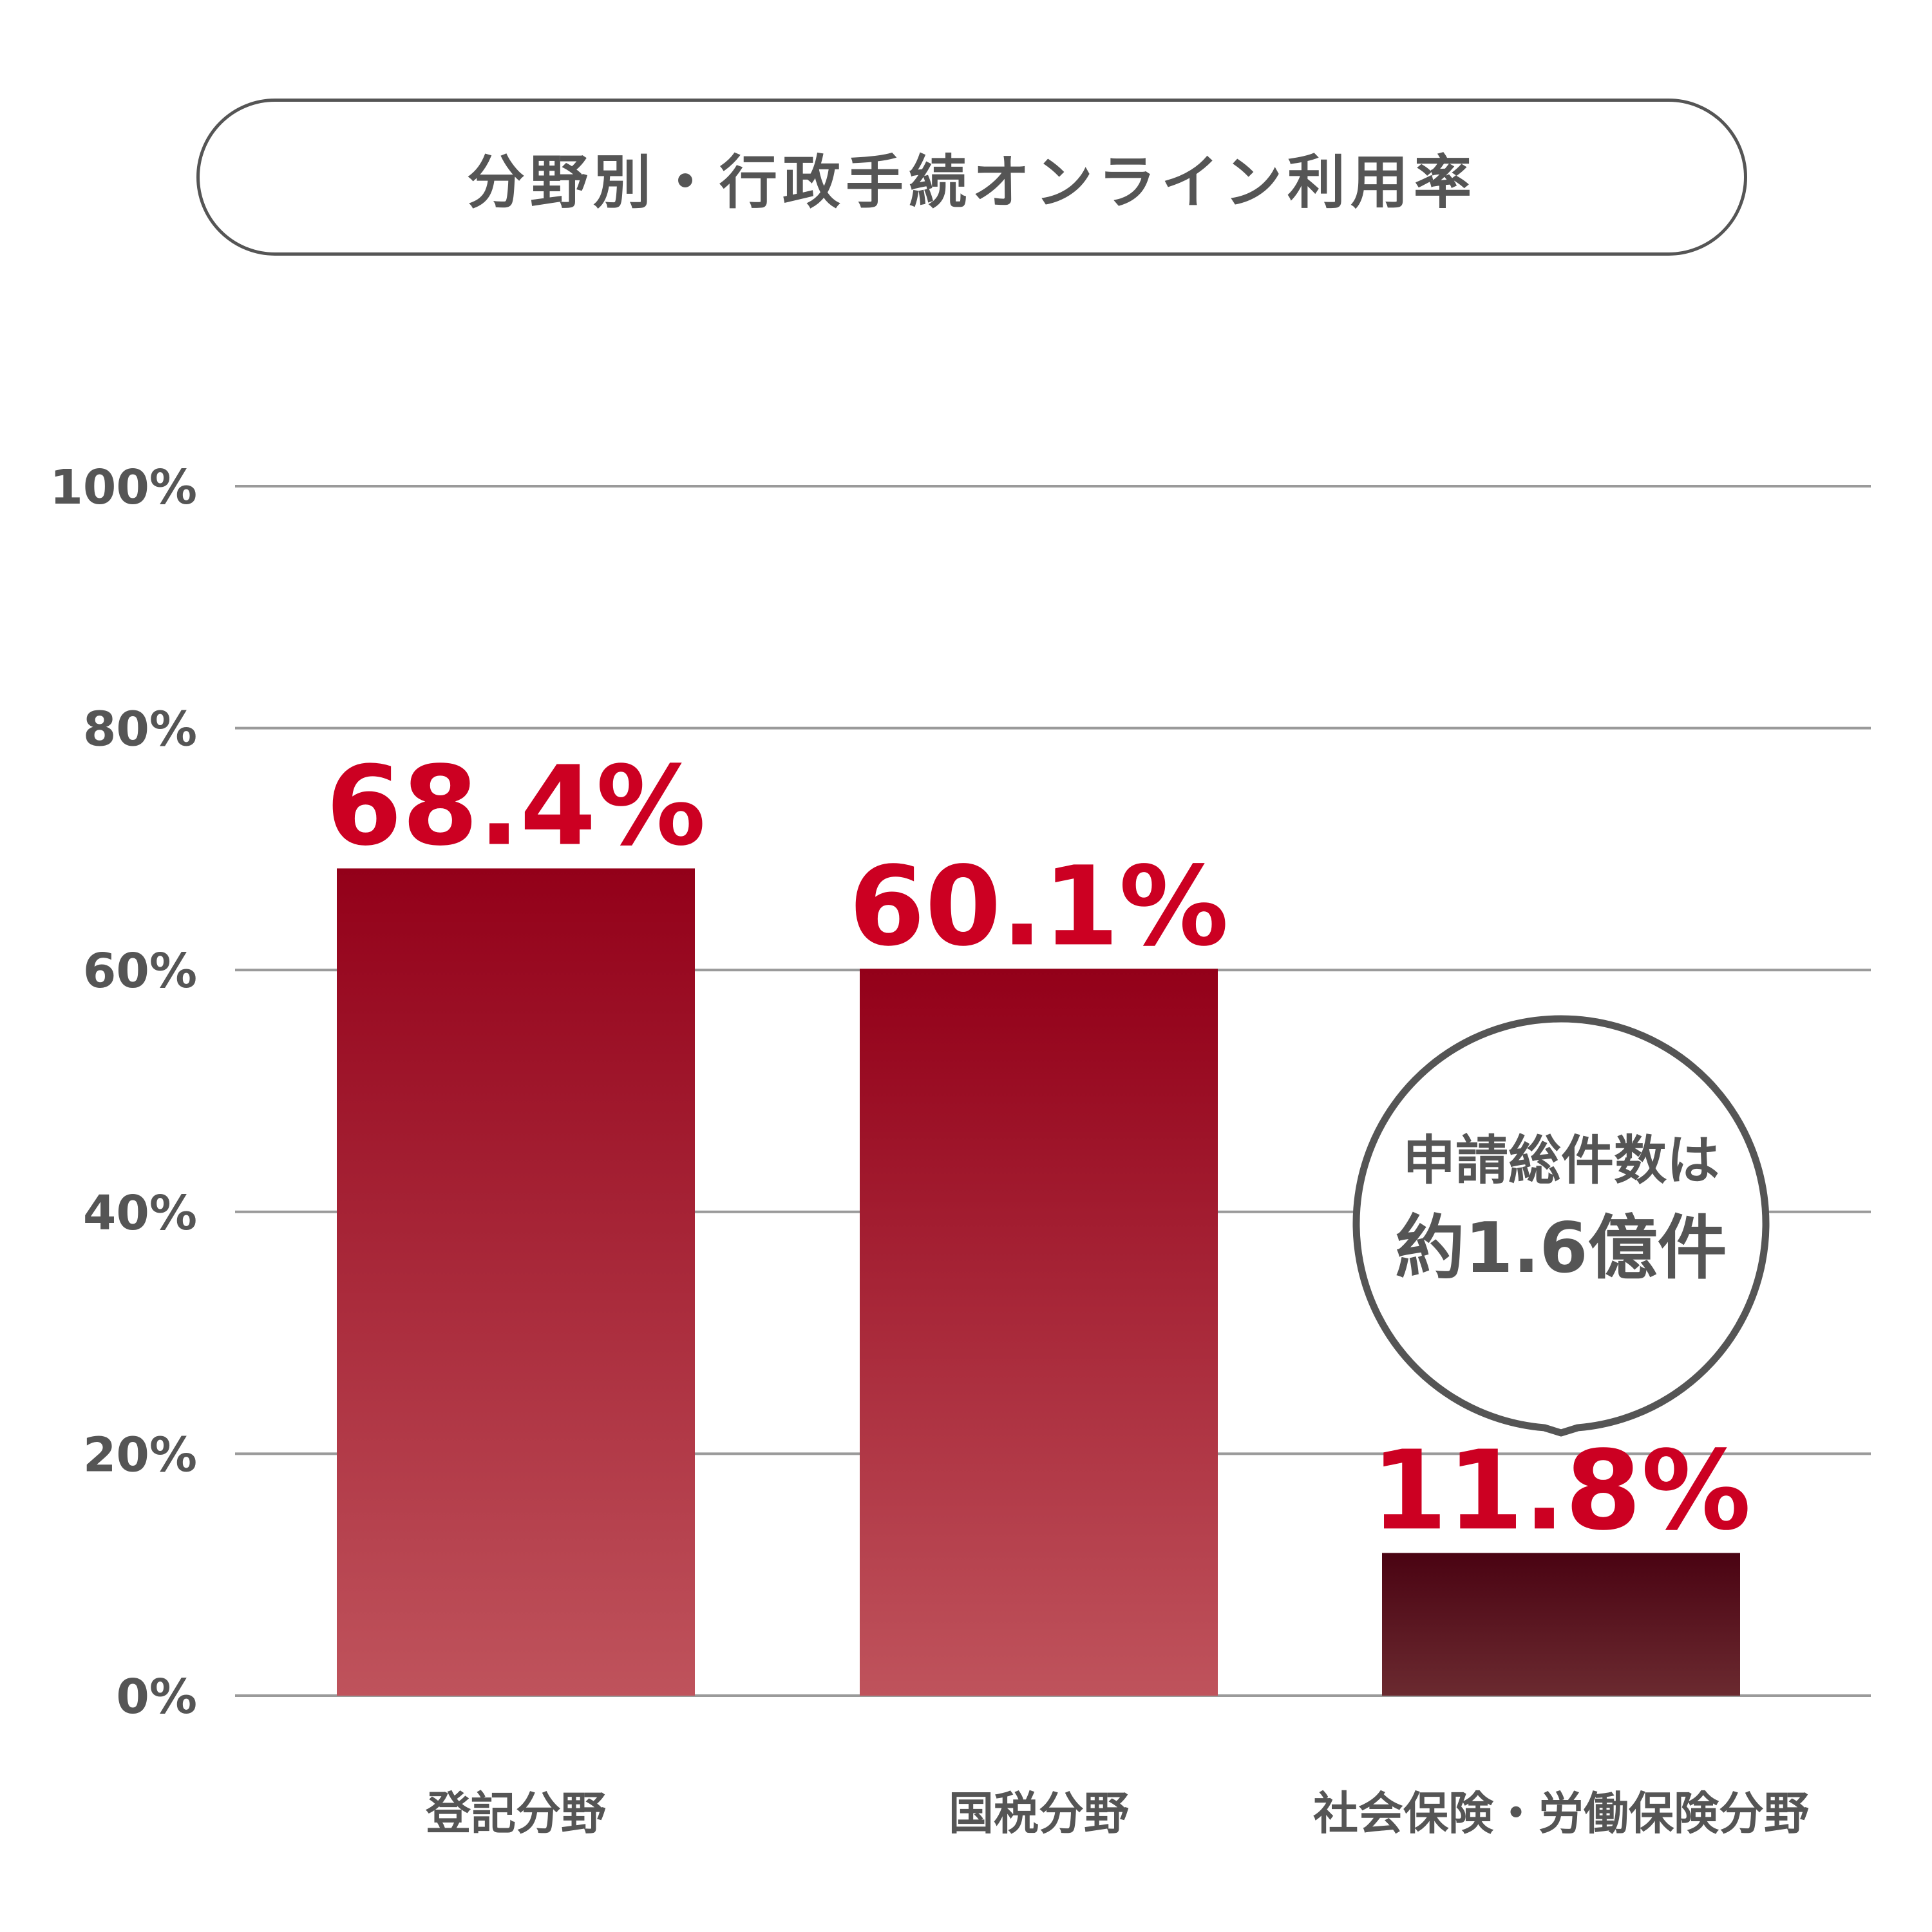 The width and height of the screenshot is (1932, 1932). Describe the element at coordinates (156, 1697) in the screenshot. I see `y-tick-label: 0%` at that location.